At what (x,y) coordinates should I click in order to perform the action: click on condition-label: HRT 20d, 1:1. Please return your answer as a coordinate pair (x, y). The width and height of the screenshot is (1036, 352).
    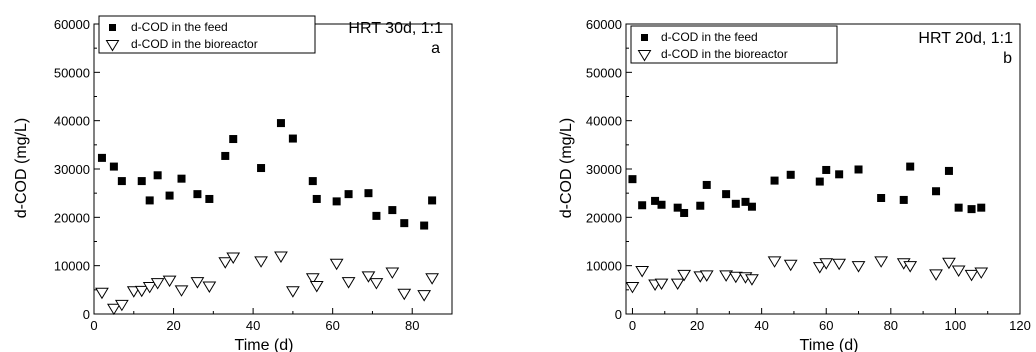
    Looking at the image, I should click on (965, 38).